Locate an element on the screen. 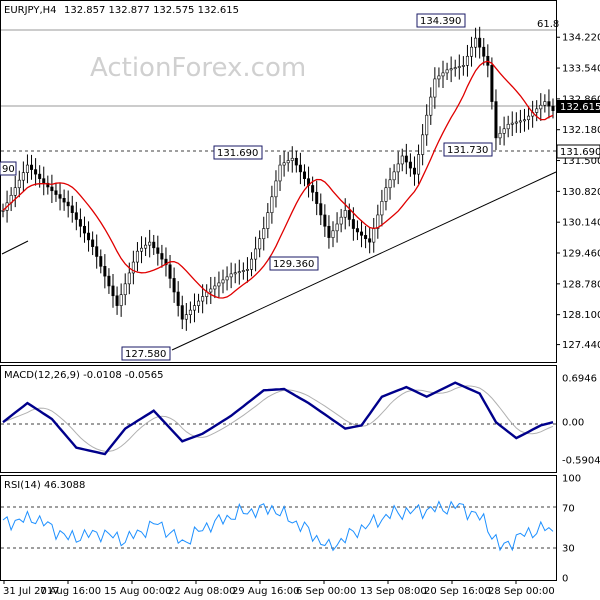 The width and height of the screenshot is (600, 600). time-tick-label: 7 Aug 16:00 is located at coordinates (70, 591).